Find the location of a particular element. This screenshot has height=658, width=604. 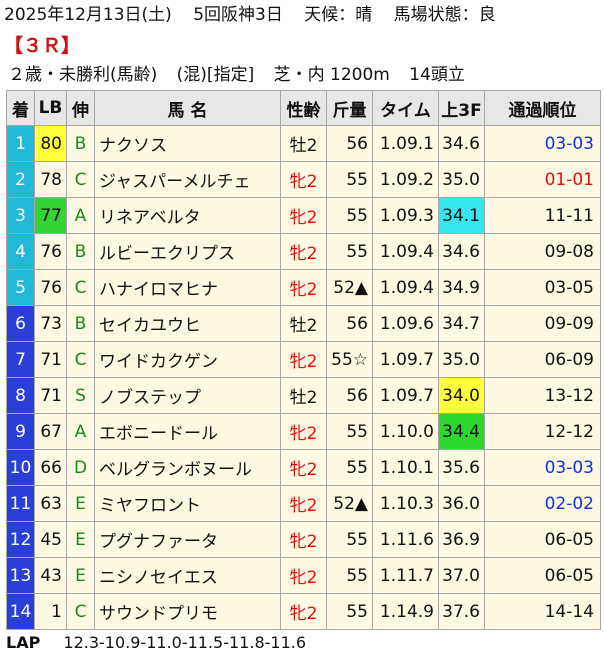

lb-cell: 1 is located at coordinates (50, 611).